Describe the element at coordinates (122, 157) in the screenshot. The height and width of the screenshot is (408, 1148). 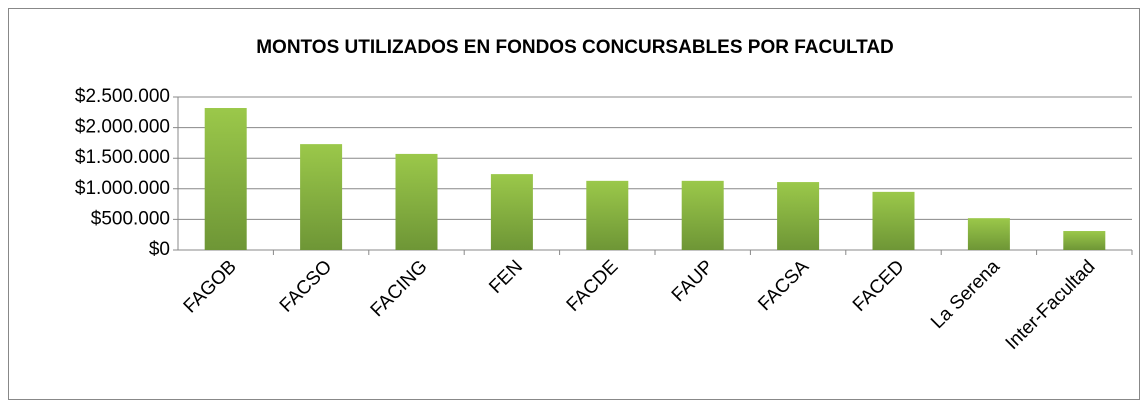
I see `y-tick-label: $1.500.000` at that location.